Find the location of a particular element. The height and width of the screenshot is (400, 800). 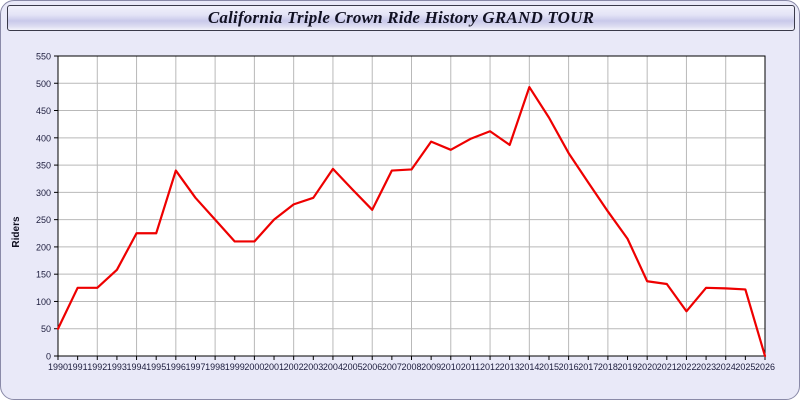

y-tick-label: 450 is located at coordinates (43, 111).